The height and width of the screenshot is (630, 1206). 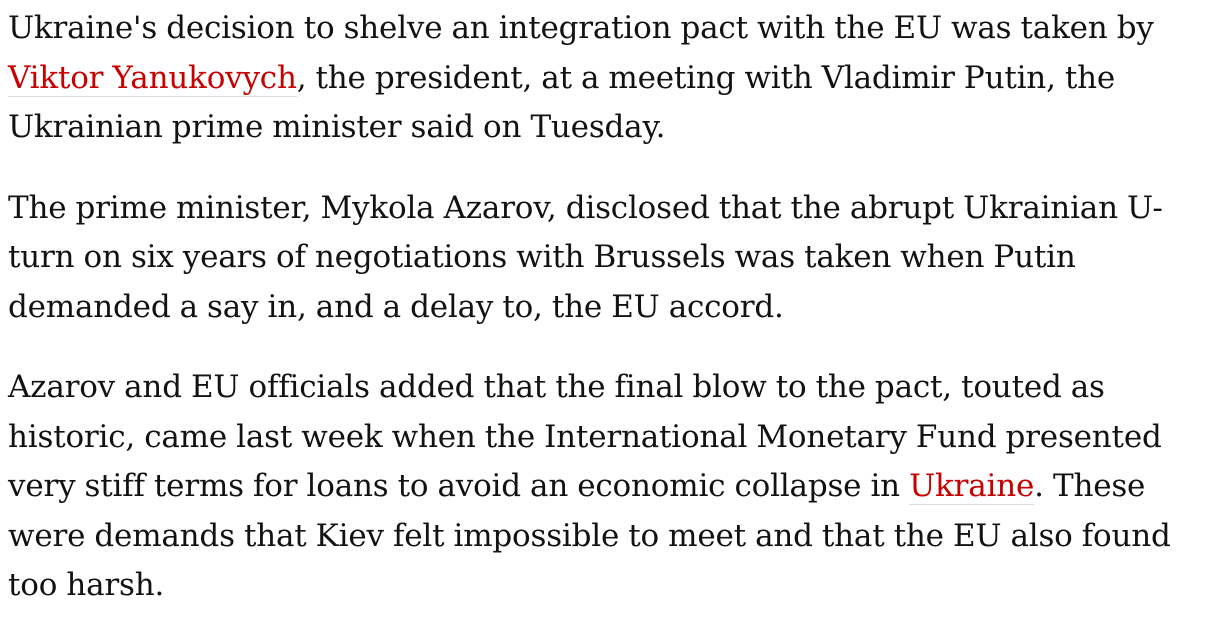 I want to click on link-ukraine: Ukraine, so click(x=972, y=486).